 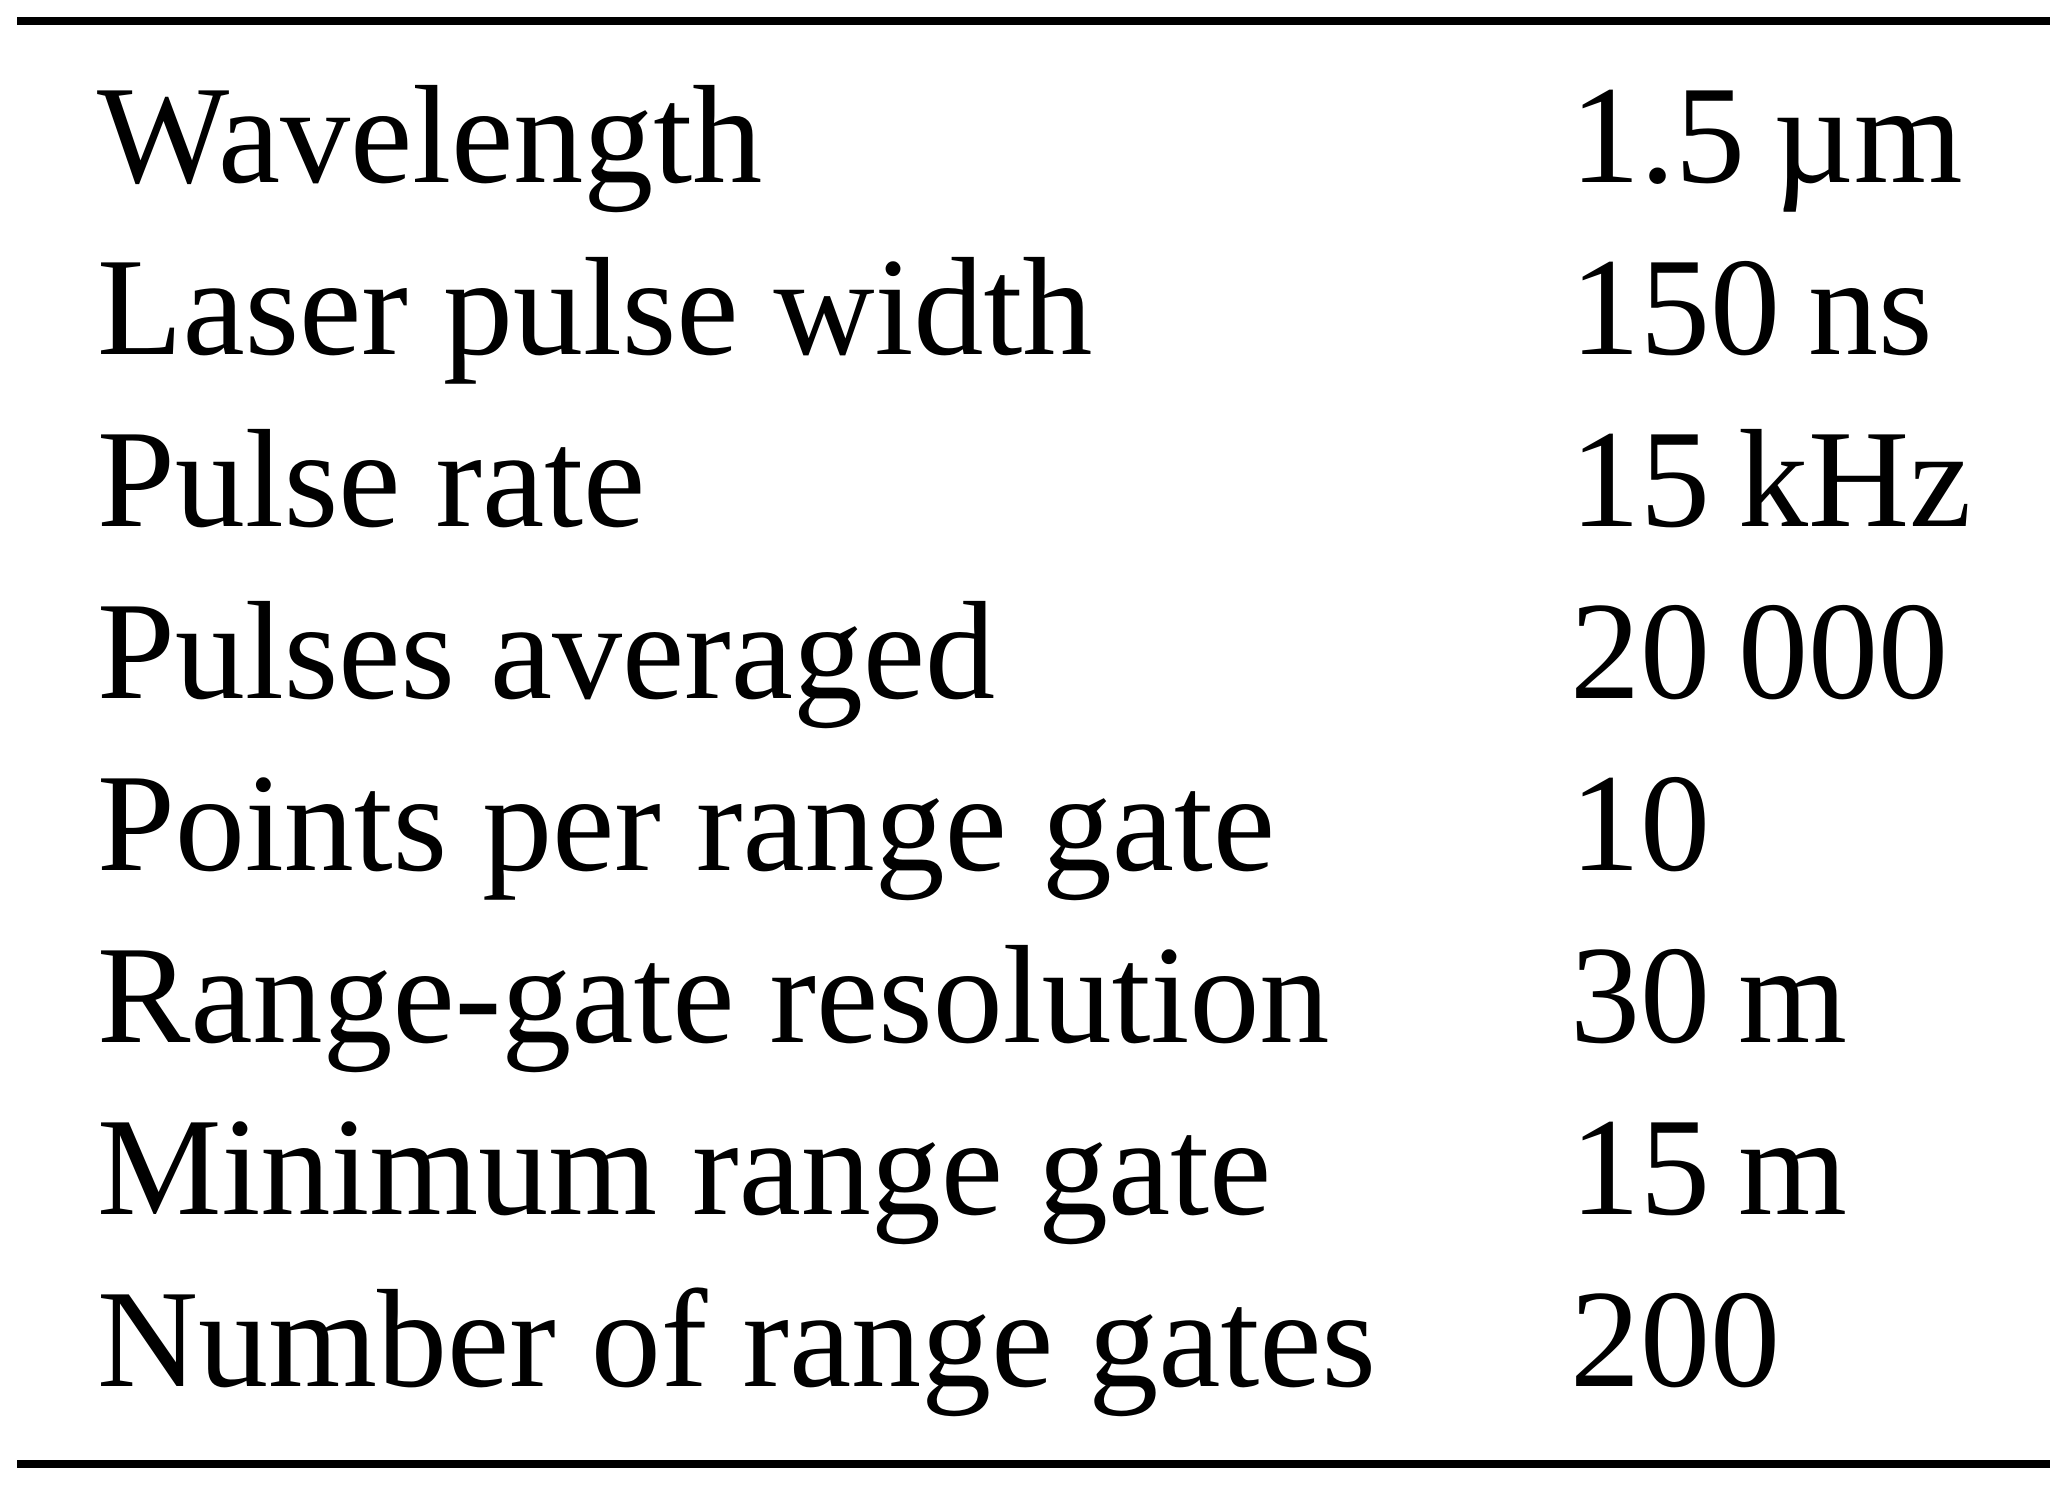 I want to click on spec-value: 15 kHz, so click(x=1771, y=479).